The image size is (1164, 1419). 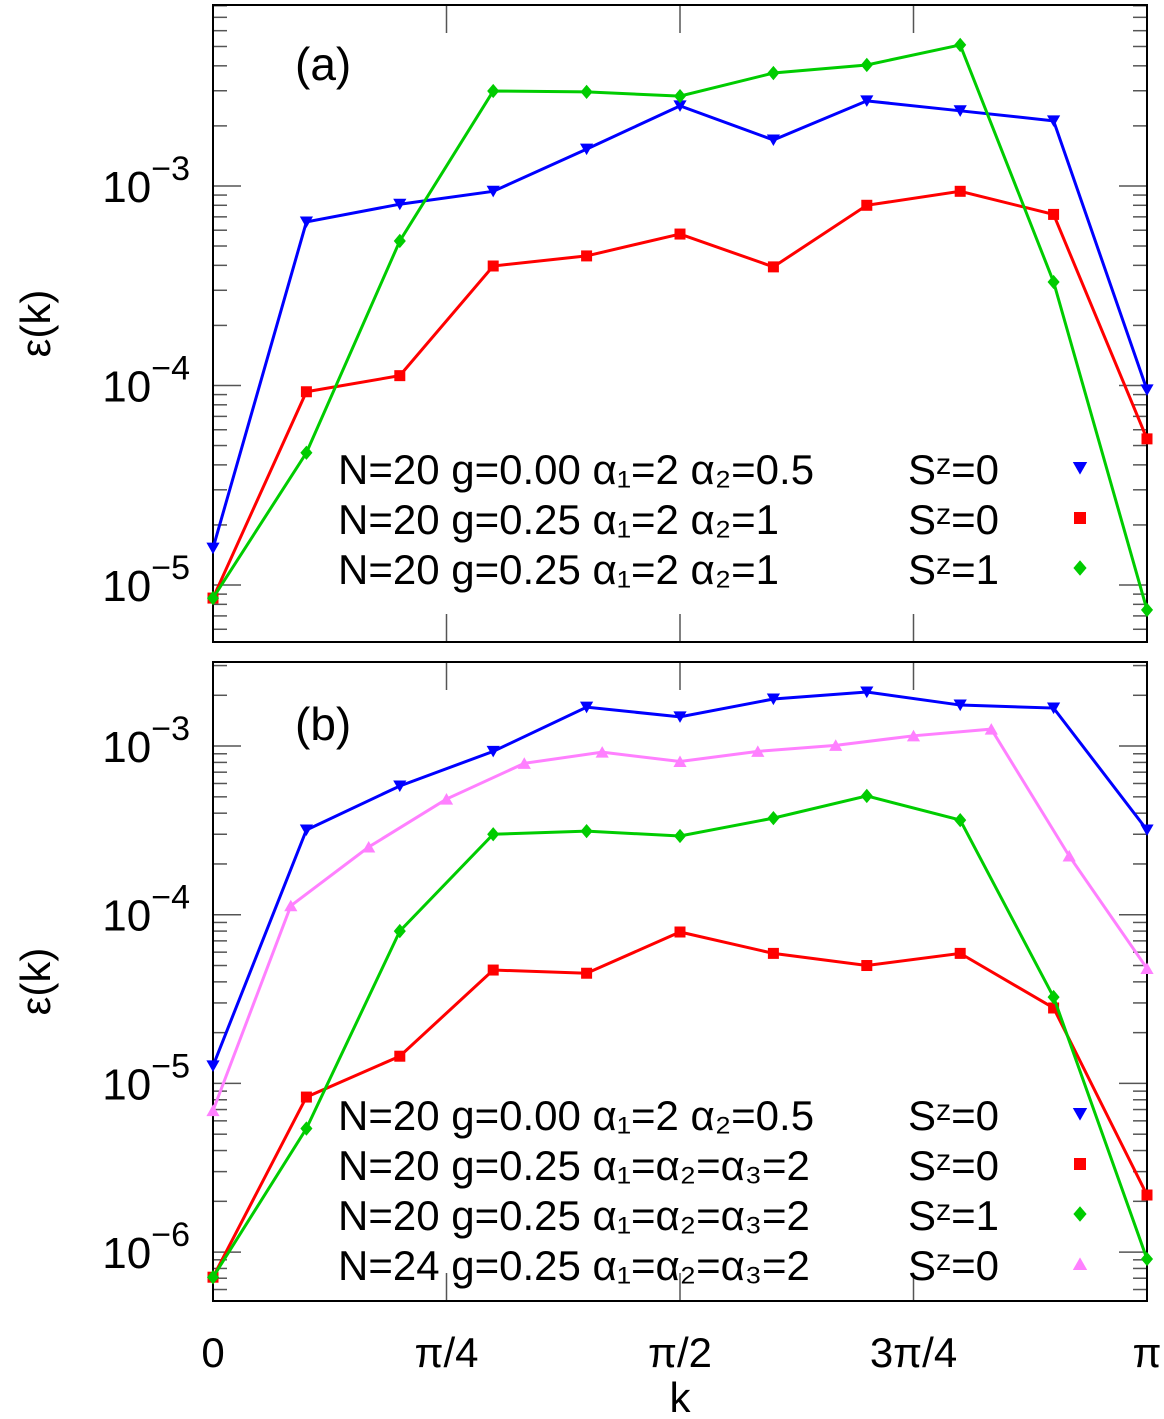 I want to click on panel-label: (b), so click(x=323, y=724).